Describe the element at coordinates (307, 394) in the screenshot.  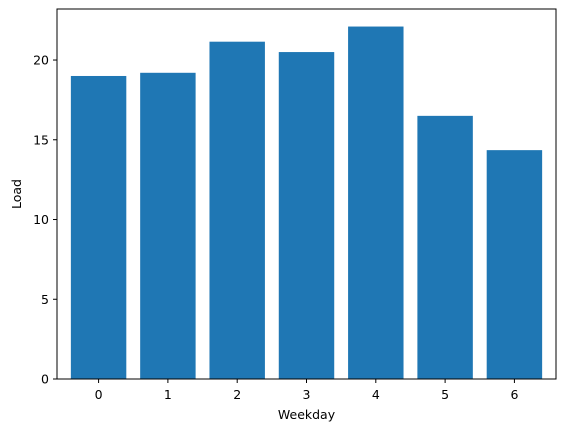
I see `x-tick-label-3: 3` at that location.